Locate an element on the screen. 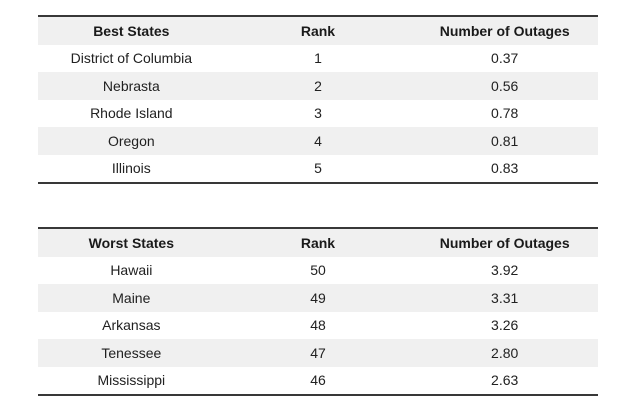 This screenshot has height=417, width=624. table-row: Rhode Island 3 0.78 is located at coordinates (318, 113).